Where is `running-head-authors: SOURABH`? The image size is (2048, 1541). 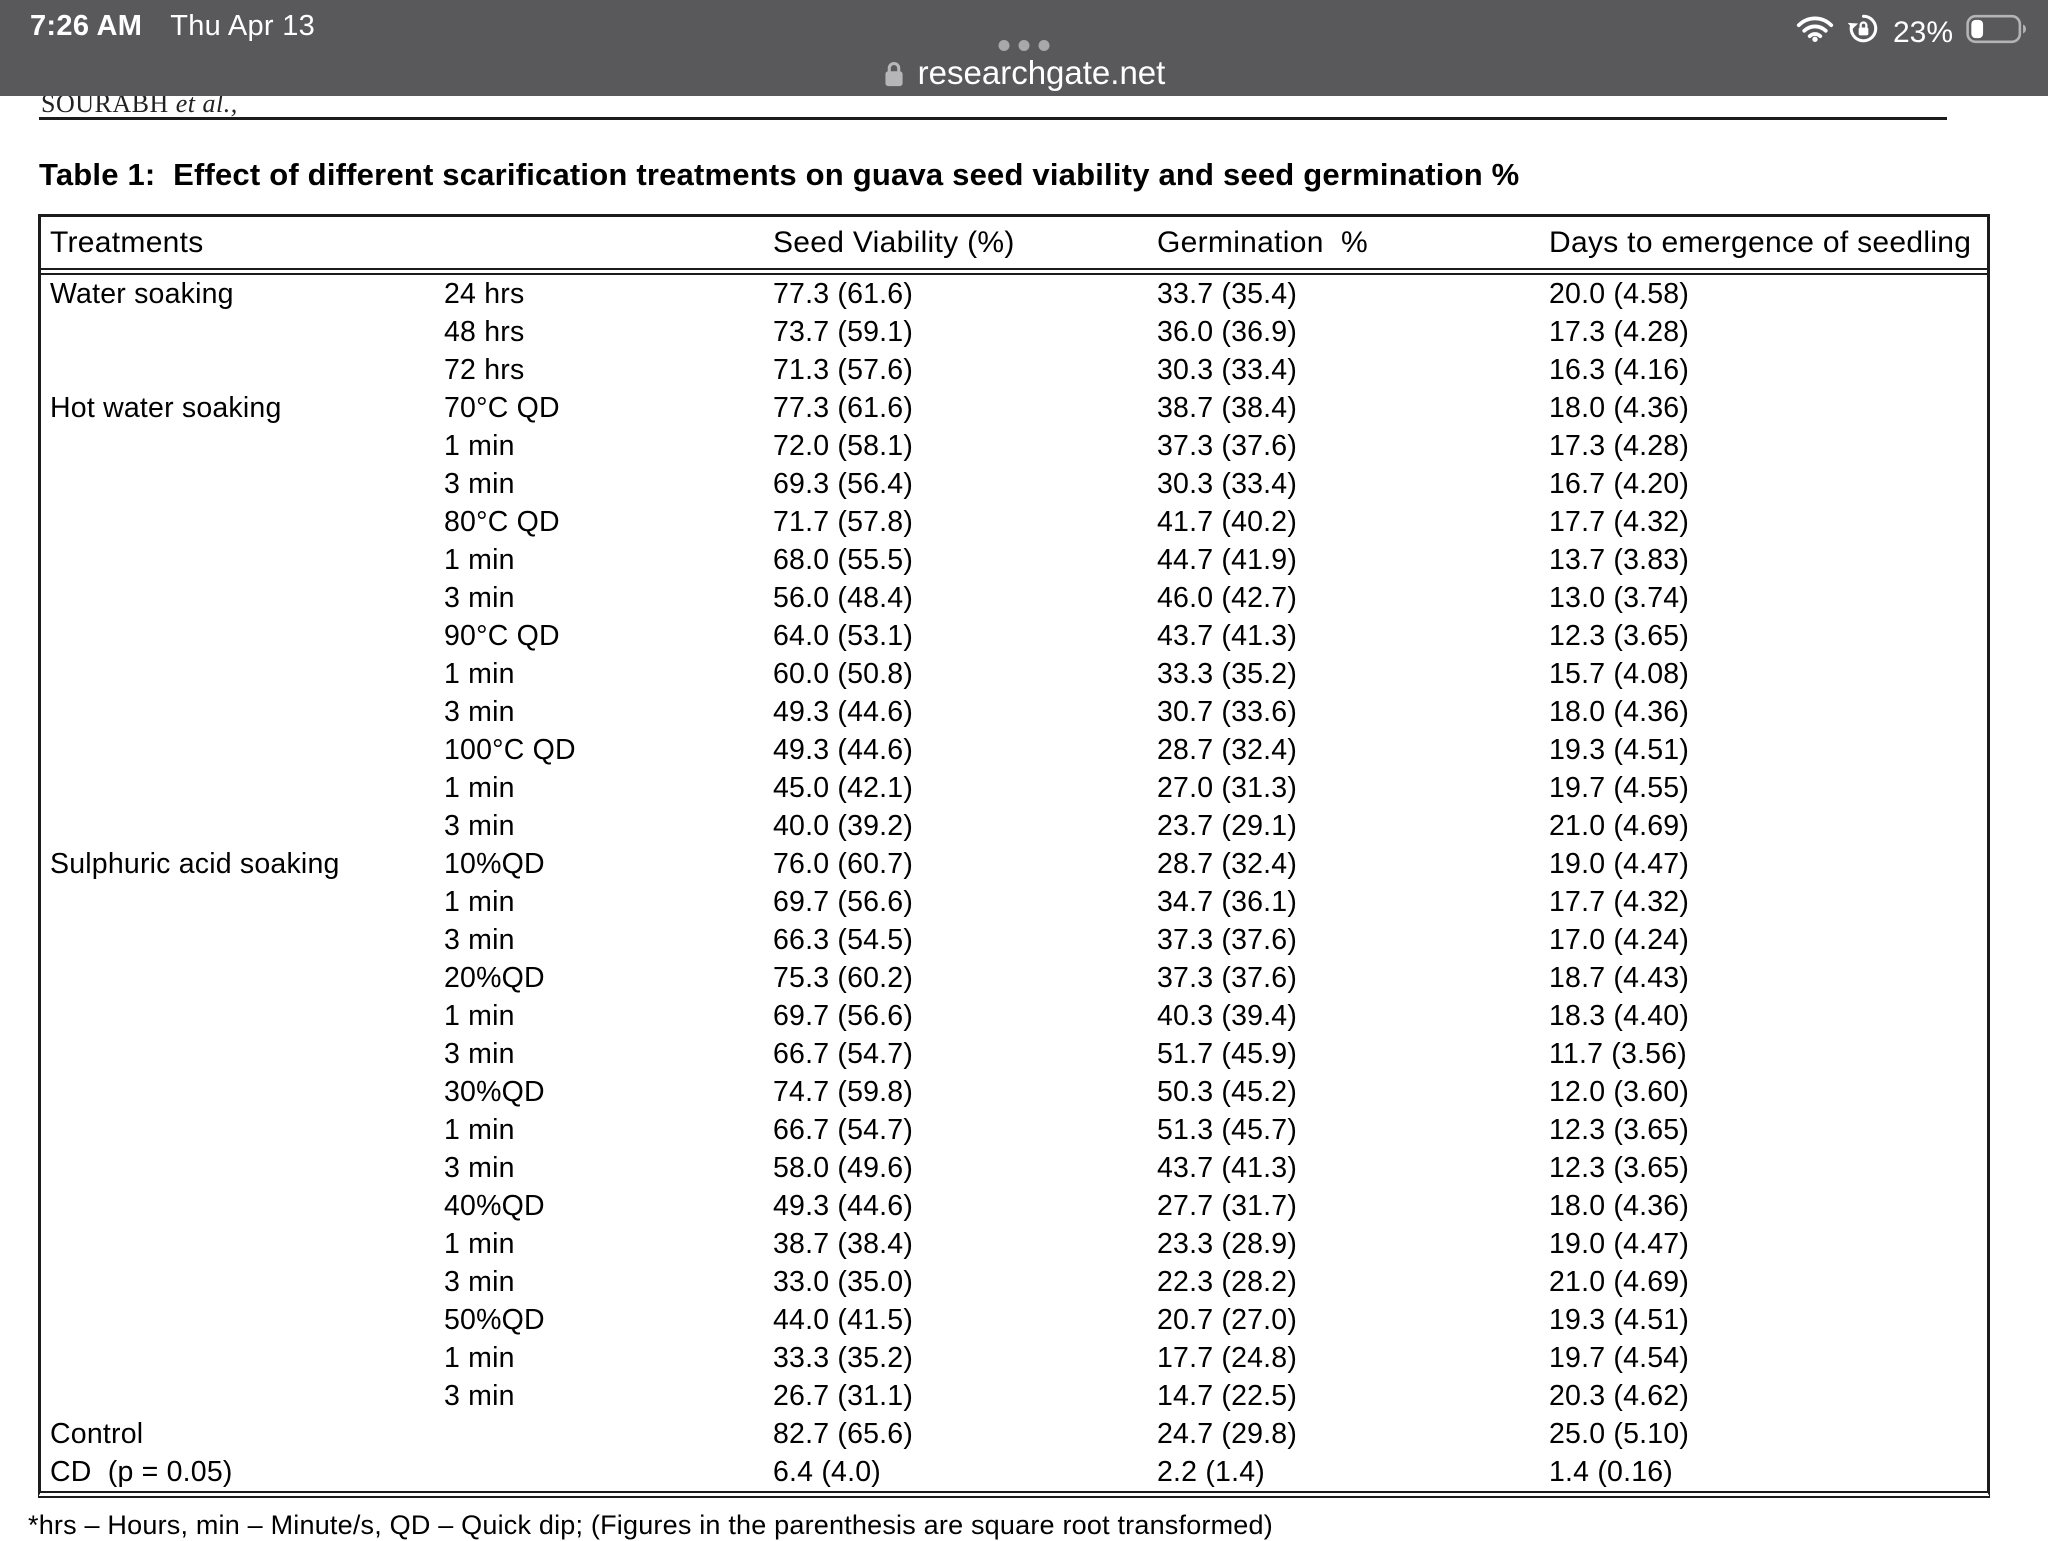
running-head-authors: SOURABH is located at coordinates (105, 107).